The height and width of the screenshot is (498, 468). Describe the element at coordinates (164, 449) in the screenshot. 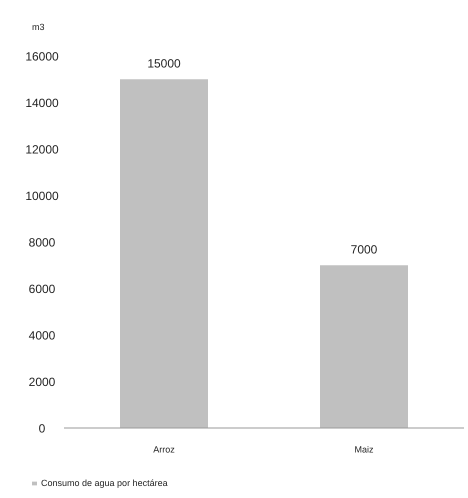

I see `x-tick-label: Arroz` at that location.